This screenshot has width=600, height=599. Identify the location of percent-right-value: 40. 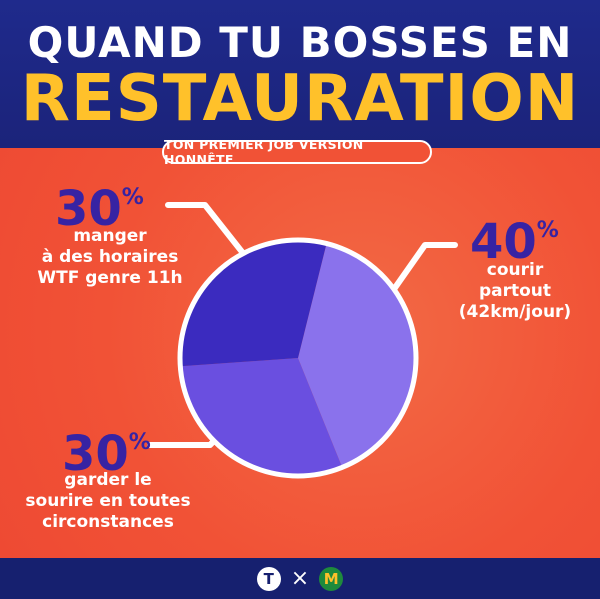
(503, 242).